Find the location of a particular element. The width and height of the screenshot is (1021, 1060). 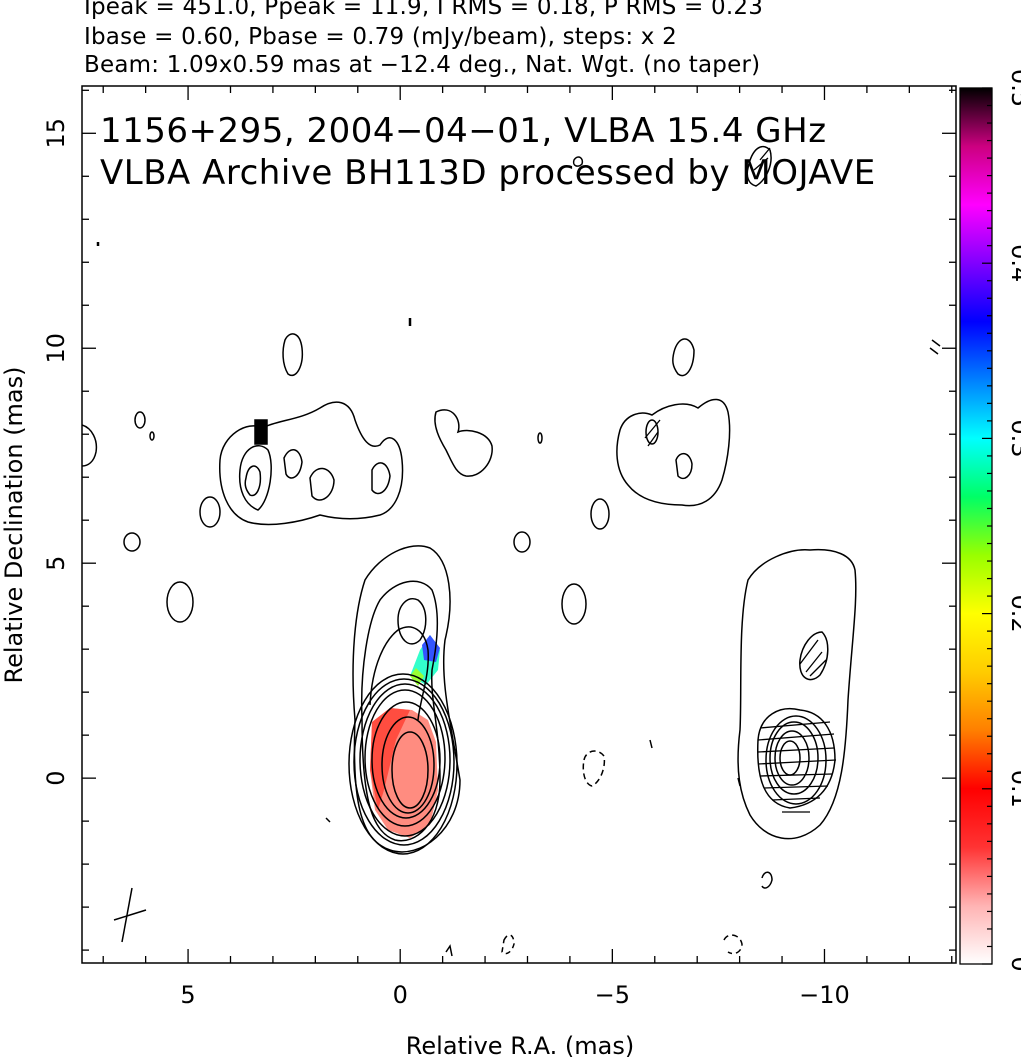

x-tick-label: 5 is located at coordinates (187, 995).